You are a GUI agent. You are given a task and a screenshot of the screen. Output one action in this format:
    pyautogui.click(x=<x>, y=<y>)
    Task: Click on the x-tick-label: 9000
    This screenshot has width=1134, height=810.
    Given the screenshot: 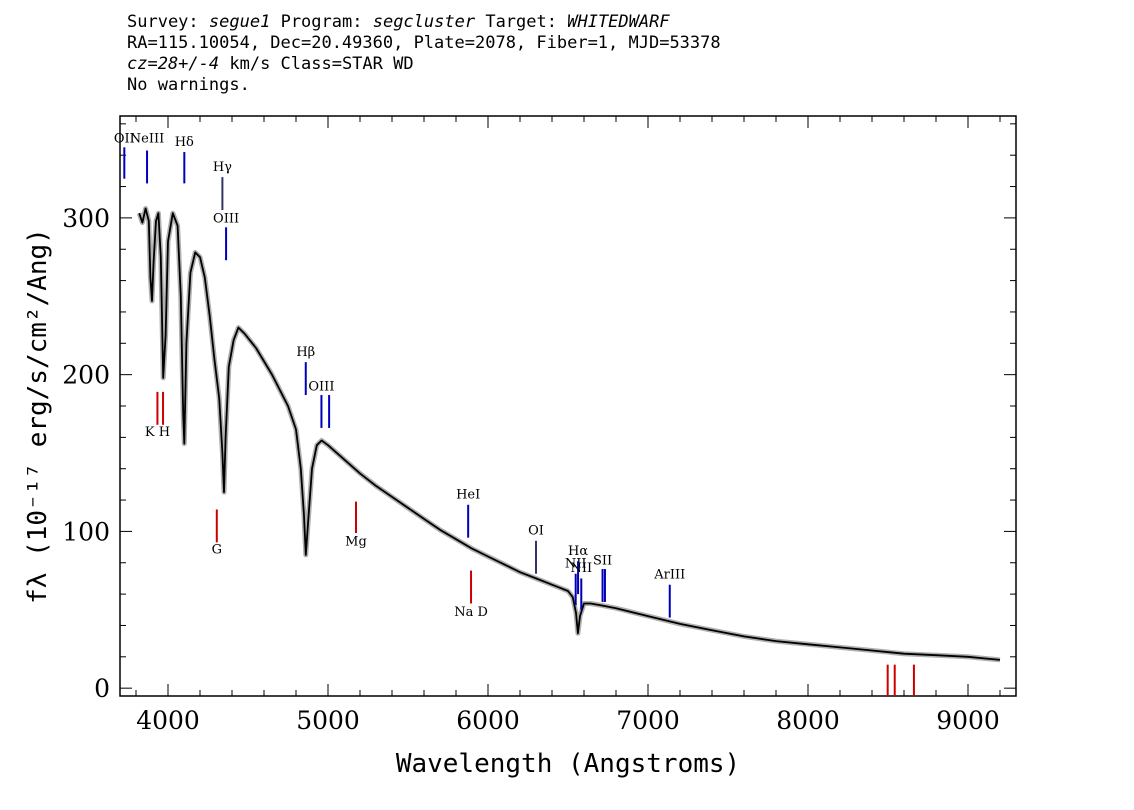 What is the action you would take?
    pyautogui.click(x=968, y=720)
    